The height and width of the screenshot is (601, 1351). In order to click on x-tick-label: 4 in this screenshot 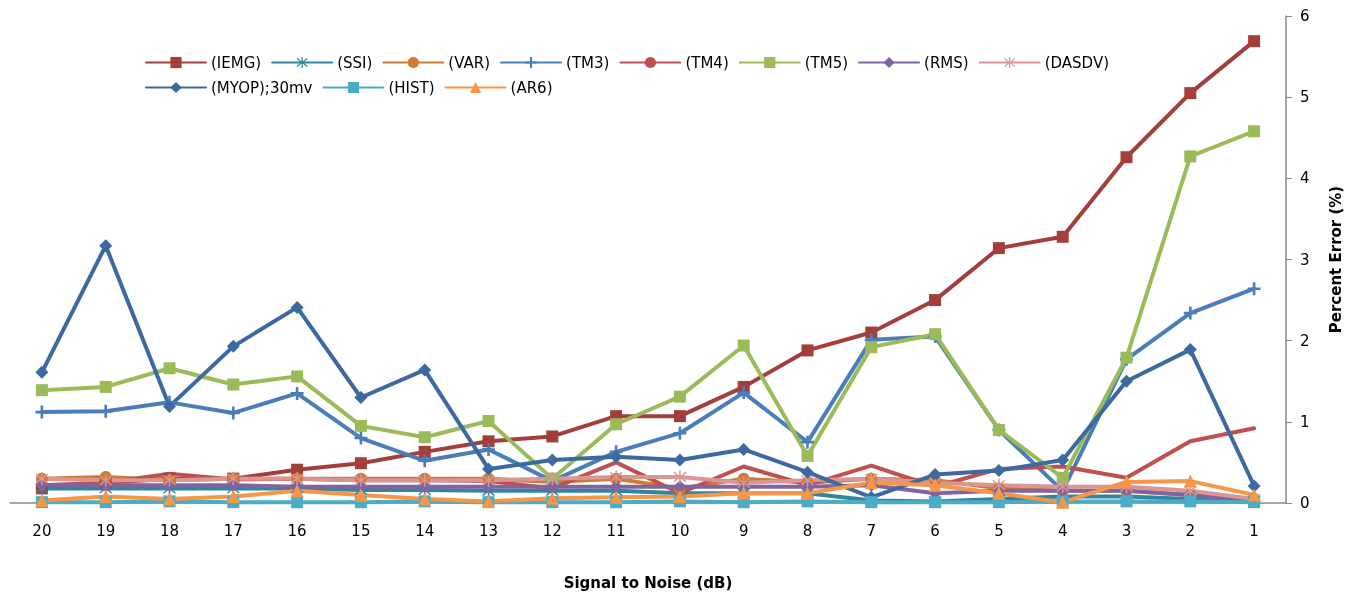, I will do `click(1062, 530)`.